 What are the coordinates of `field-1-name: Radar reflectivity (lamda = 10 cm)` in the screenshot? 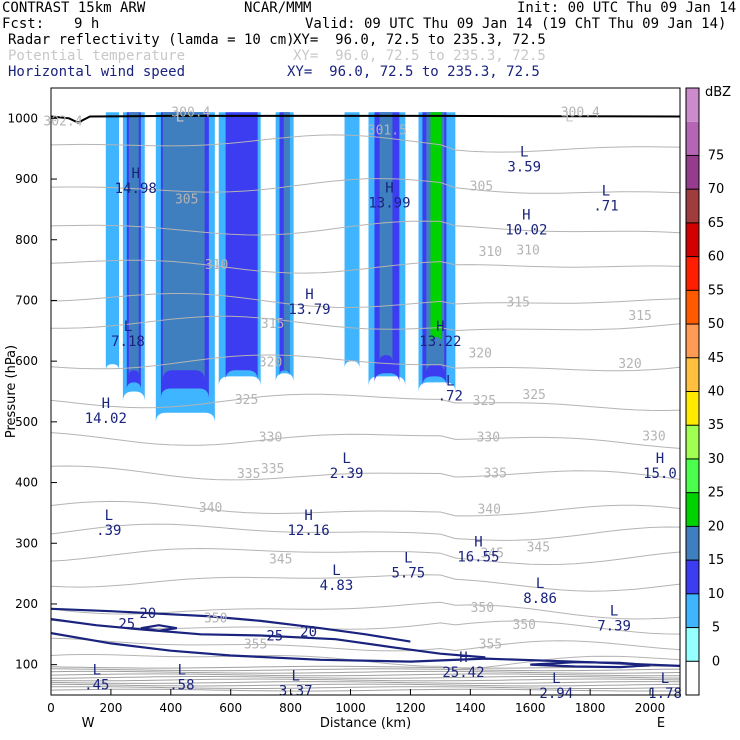 It's located at (151, 40).